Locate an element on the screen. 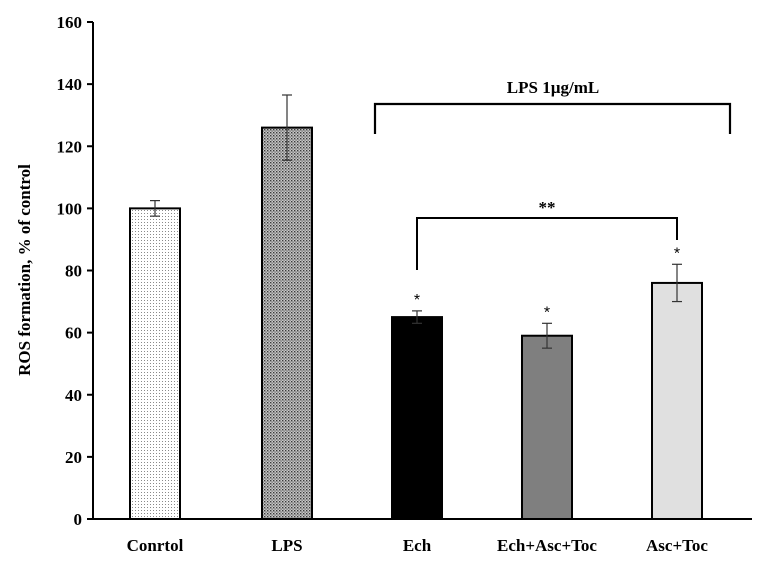  x-tick-label: Ech+Asc+Toc is located at coordinates (547, 545).